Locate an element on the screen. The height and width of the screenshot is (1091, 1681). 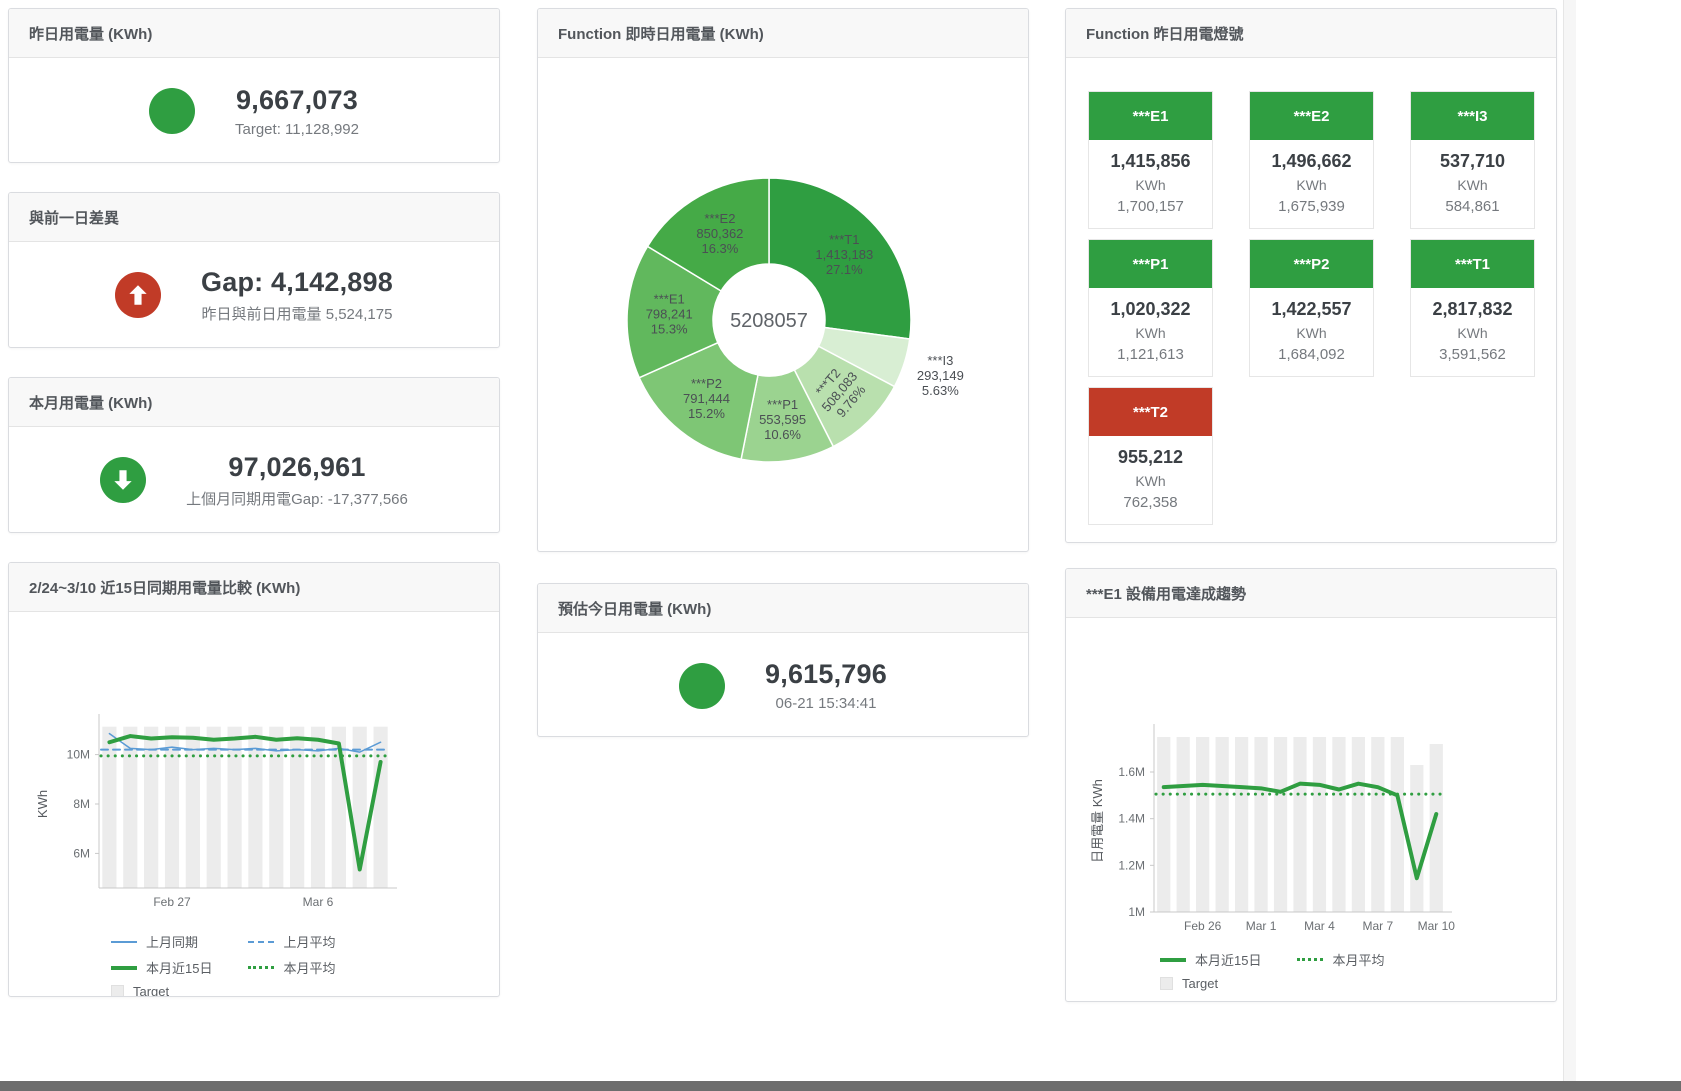
tile-body: 1,020,322 KWh 1,121,613 is located at coordinates (1150, 332).